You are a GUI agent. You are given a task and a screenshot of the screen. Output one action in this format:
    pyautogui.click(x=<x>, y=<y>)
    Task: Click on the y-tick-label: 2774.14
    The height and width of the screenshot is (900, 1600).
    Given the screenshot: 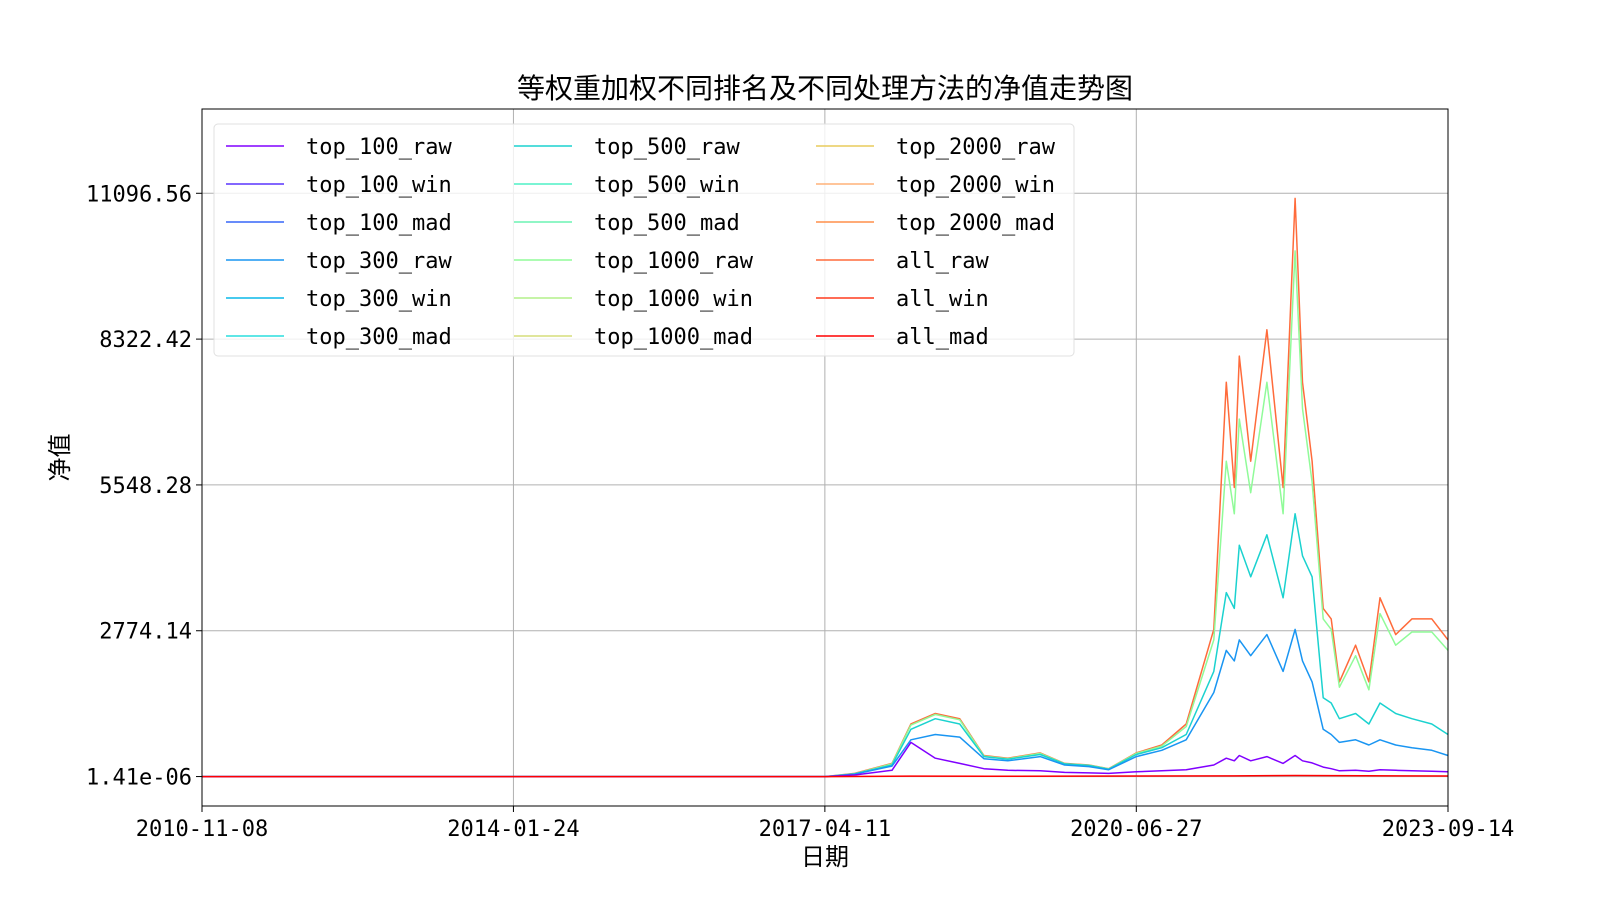 What is the action you would take?
    pyautogui.click(x=145, y=632)
    